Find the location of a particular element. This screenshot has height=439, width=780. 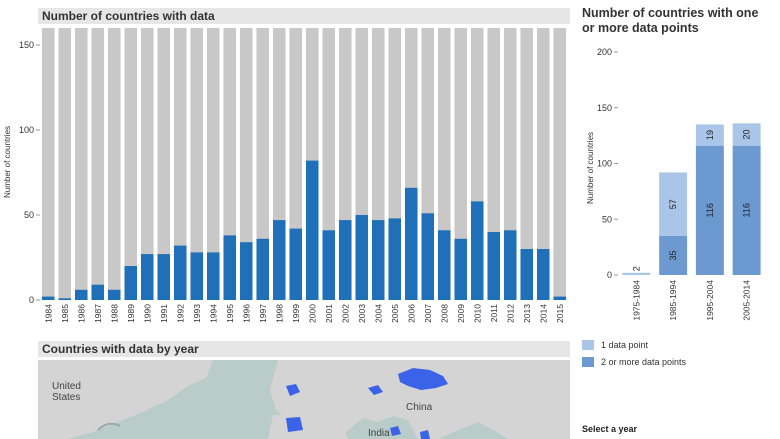

main-bar-1996 is located at coordinates (246, 271).